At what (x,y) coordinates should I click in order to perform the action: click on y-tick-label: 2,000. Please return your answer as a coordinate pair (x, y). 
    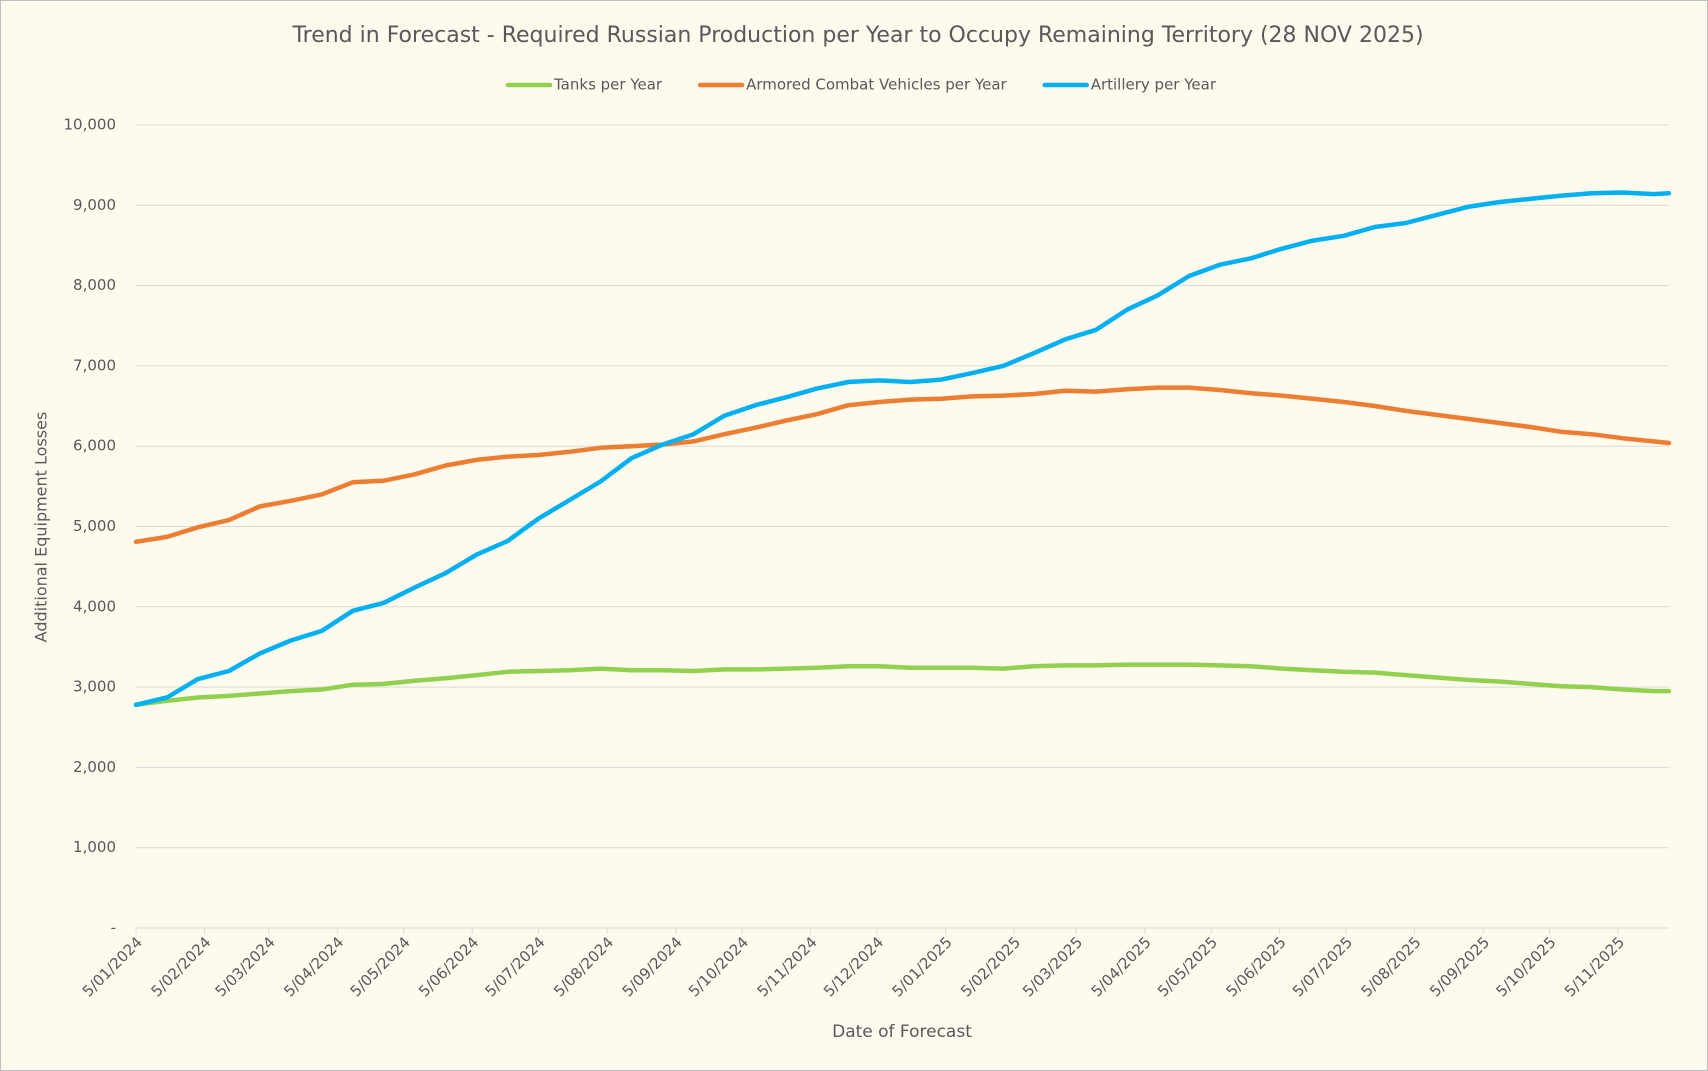
    Looking at the image, I should click on (94, 767).